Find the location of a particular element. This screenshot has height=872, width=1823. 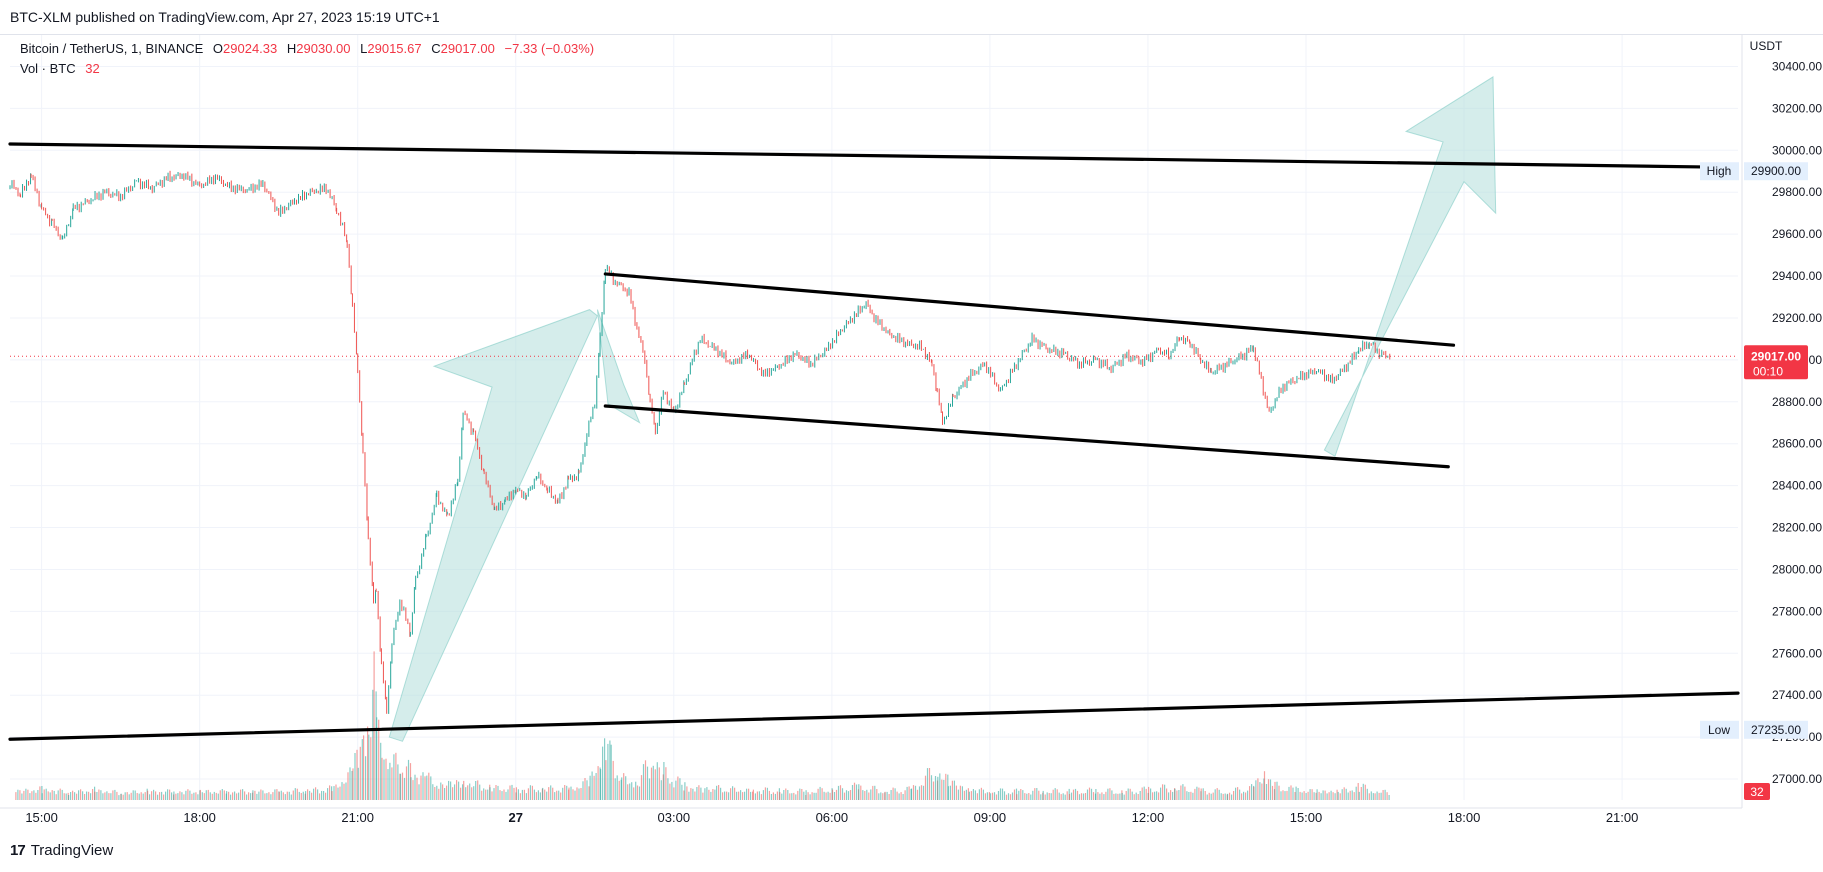

channel-bottom-line is located at coordinates (1026, 436).